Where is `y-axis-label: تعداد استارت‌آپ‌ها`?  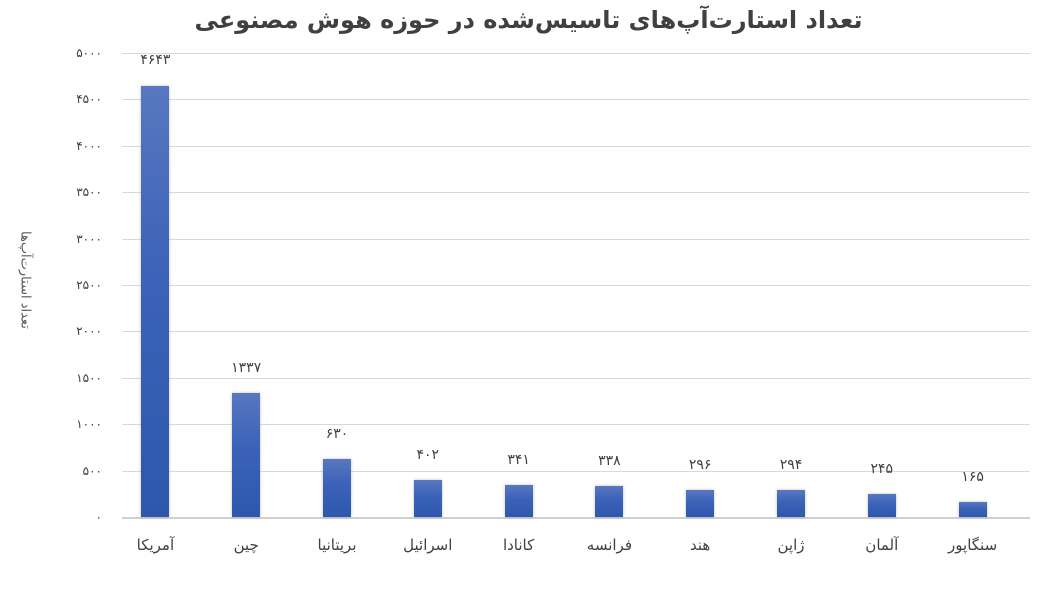
y-axis-label: تعداد استارت‌آپ‌ها is located at coordinates (25, 280).